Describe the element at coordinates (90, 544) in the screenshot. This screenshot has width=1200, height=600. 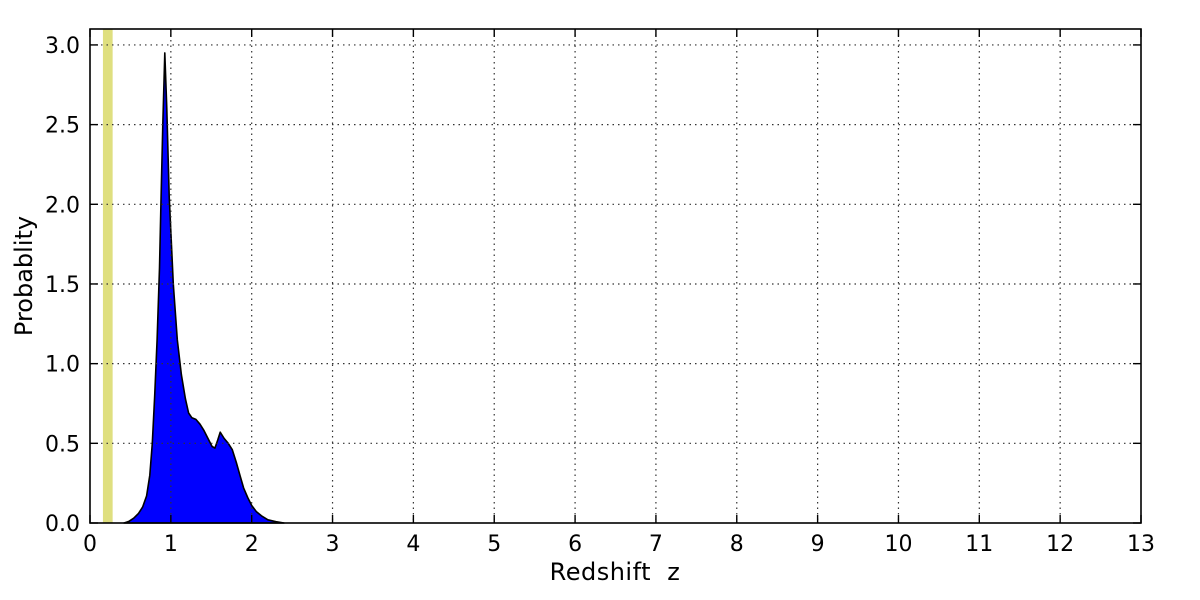
I see `x-tick-label: 0` at that location.